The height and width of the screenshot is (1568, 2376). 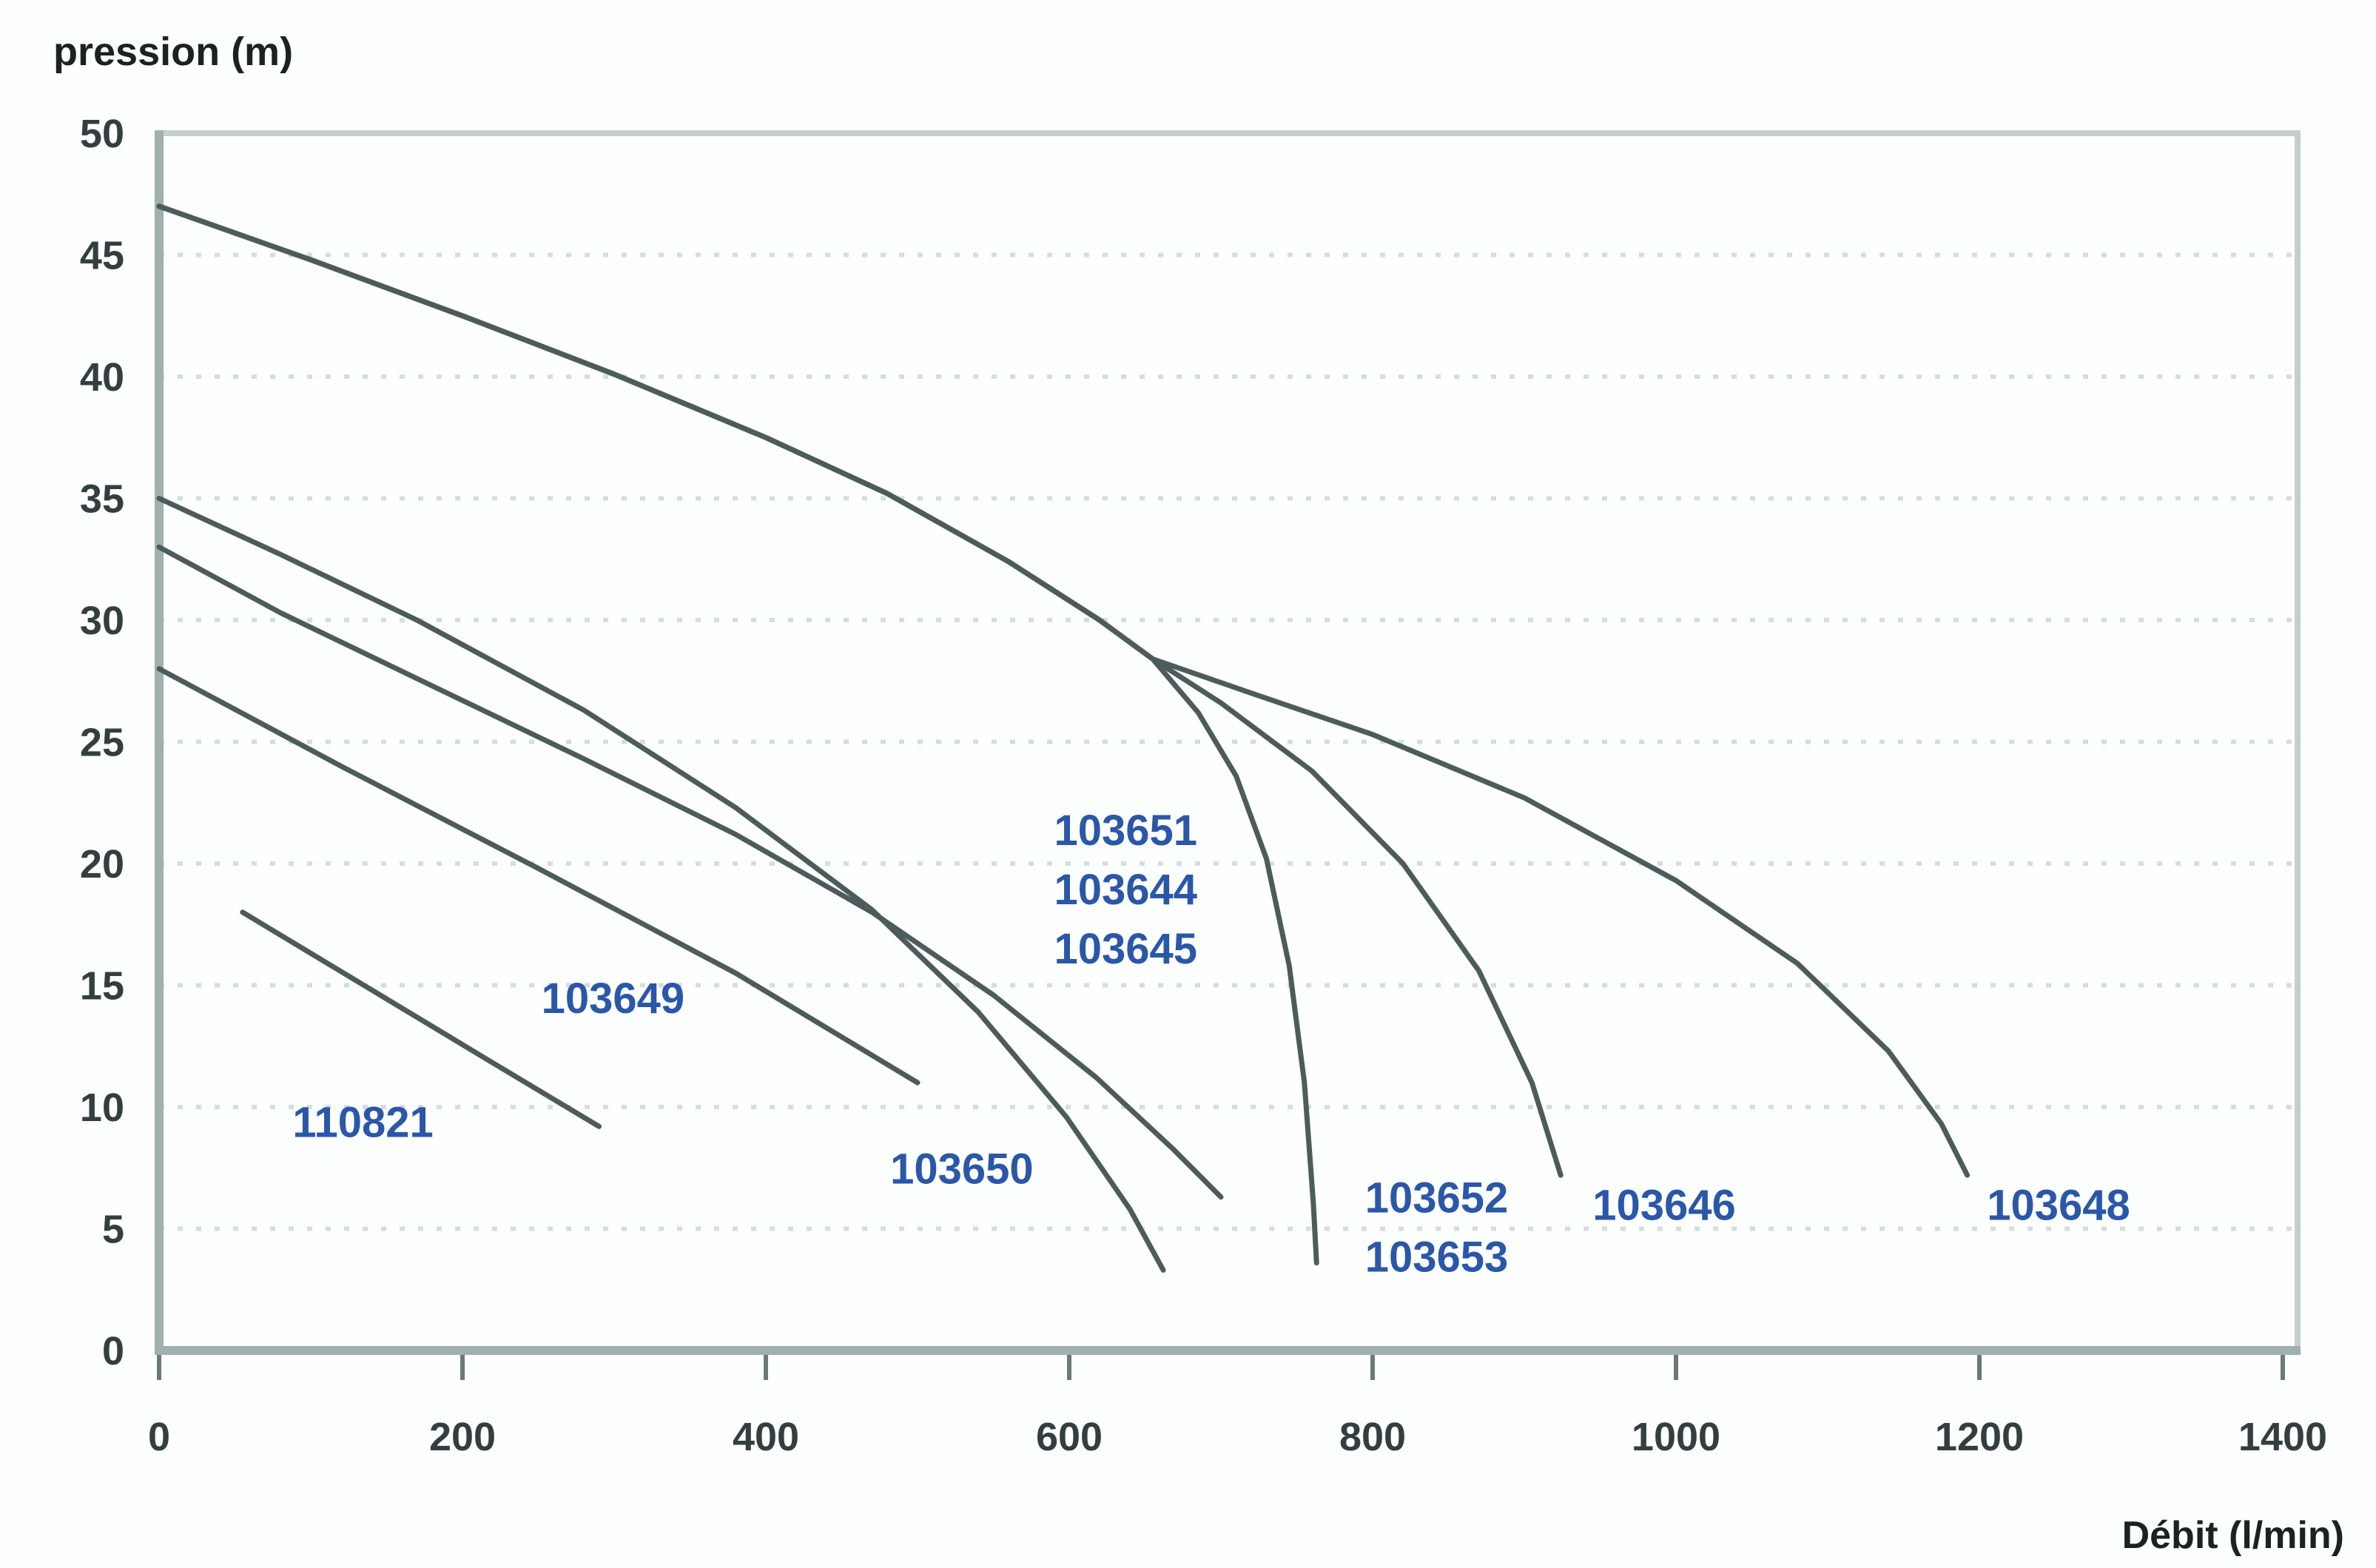 I want to click on y-tick-label-25: 25, so click(x=102, y=743).